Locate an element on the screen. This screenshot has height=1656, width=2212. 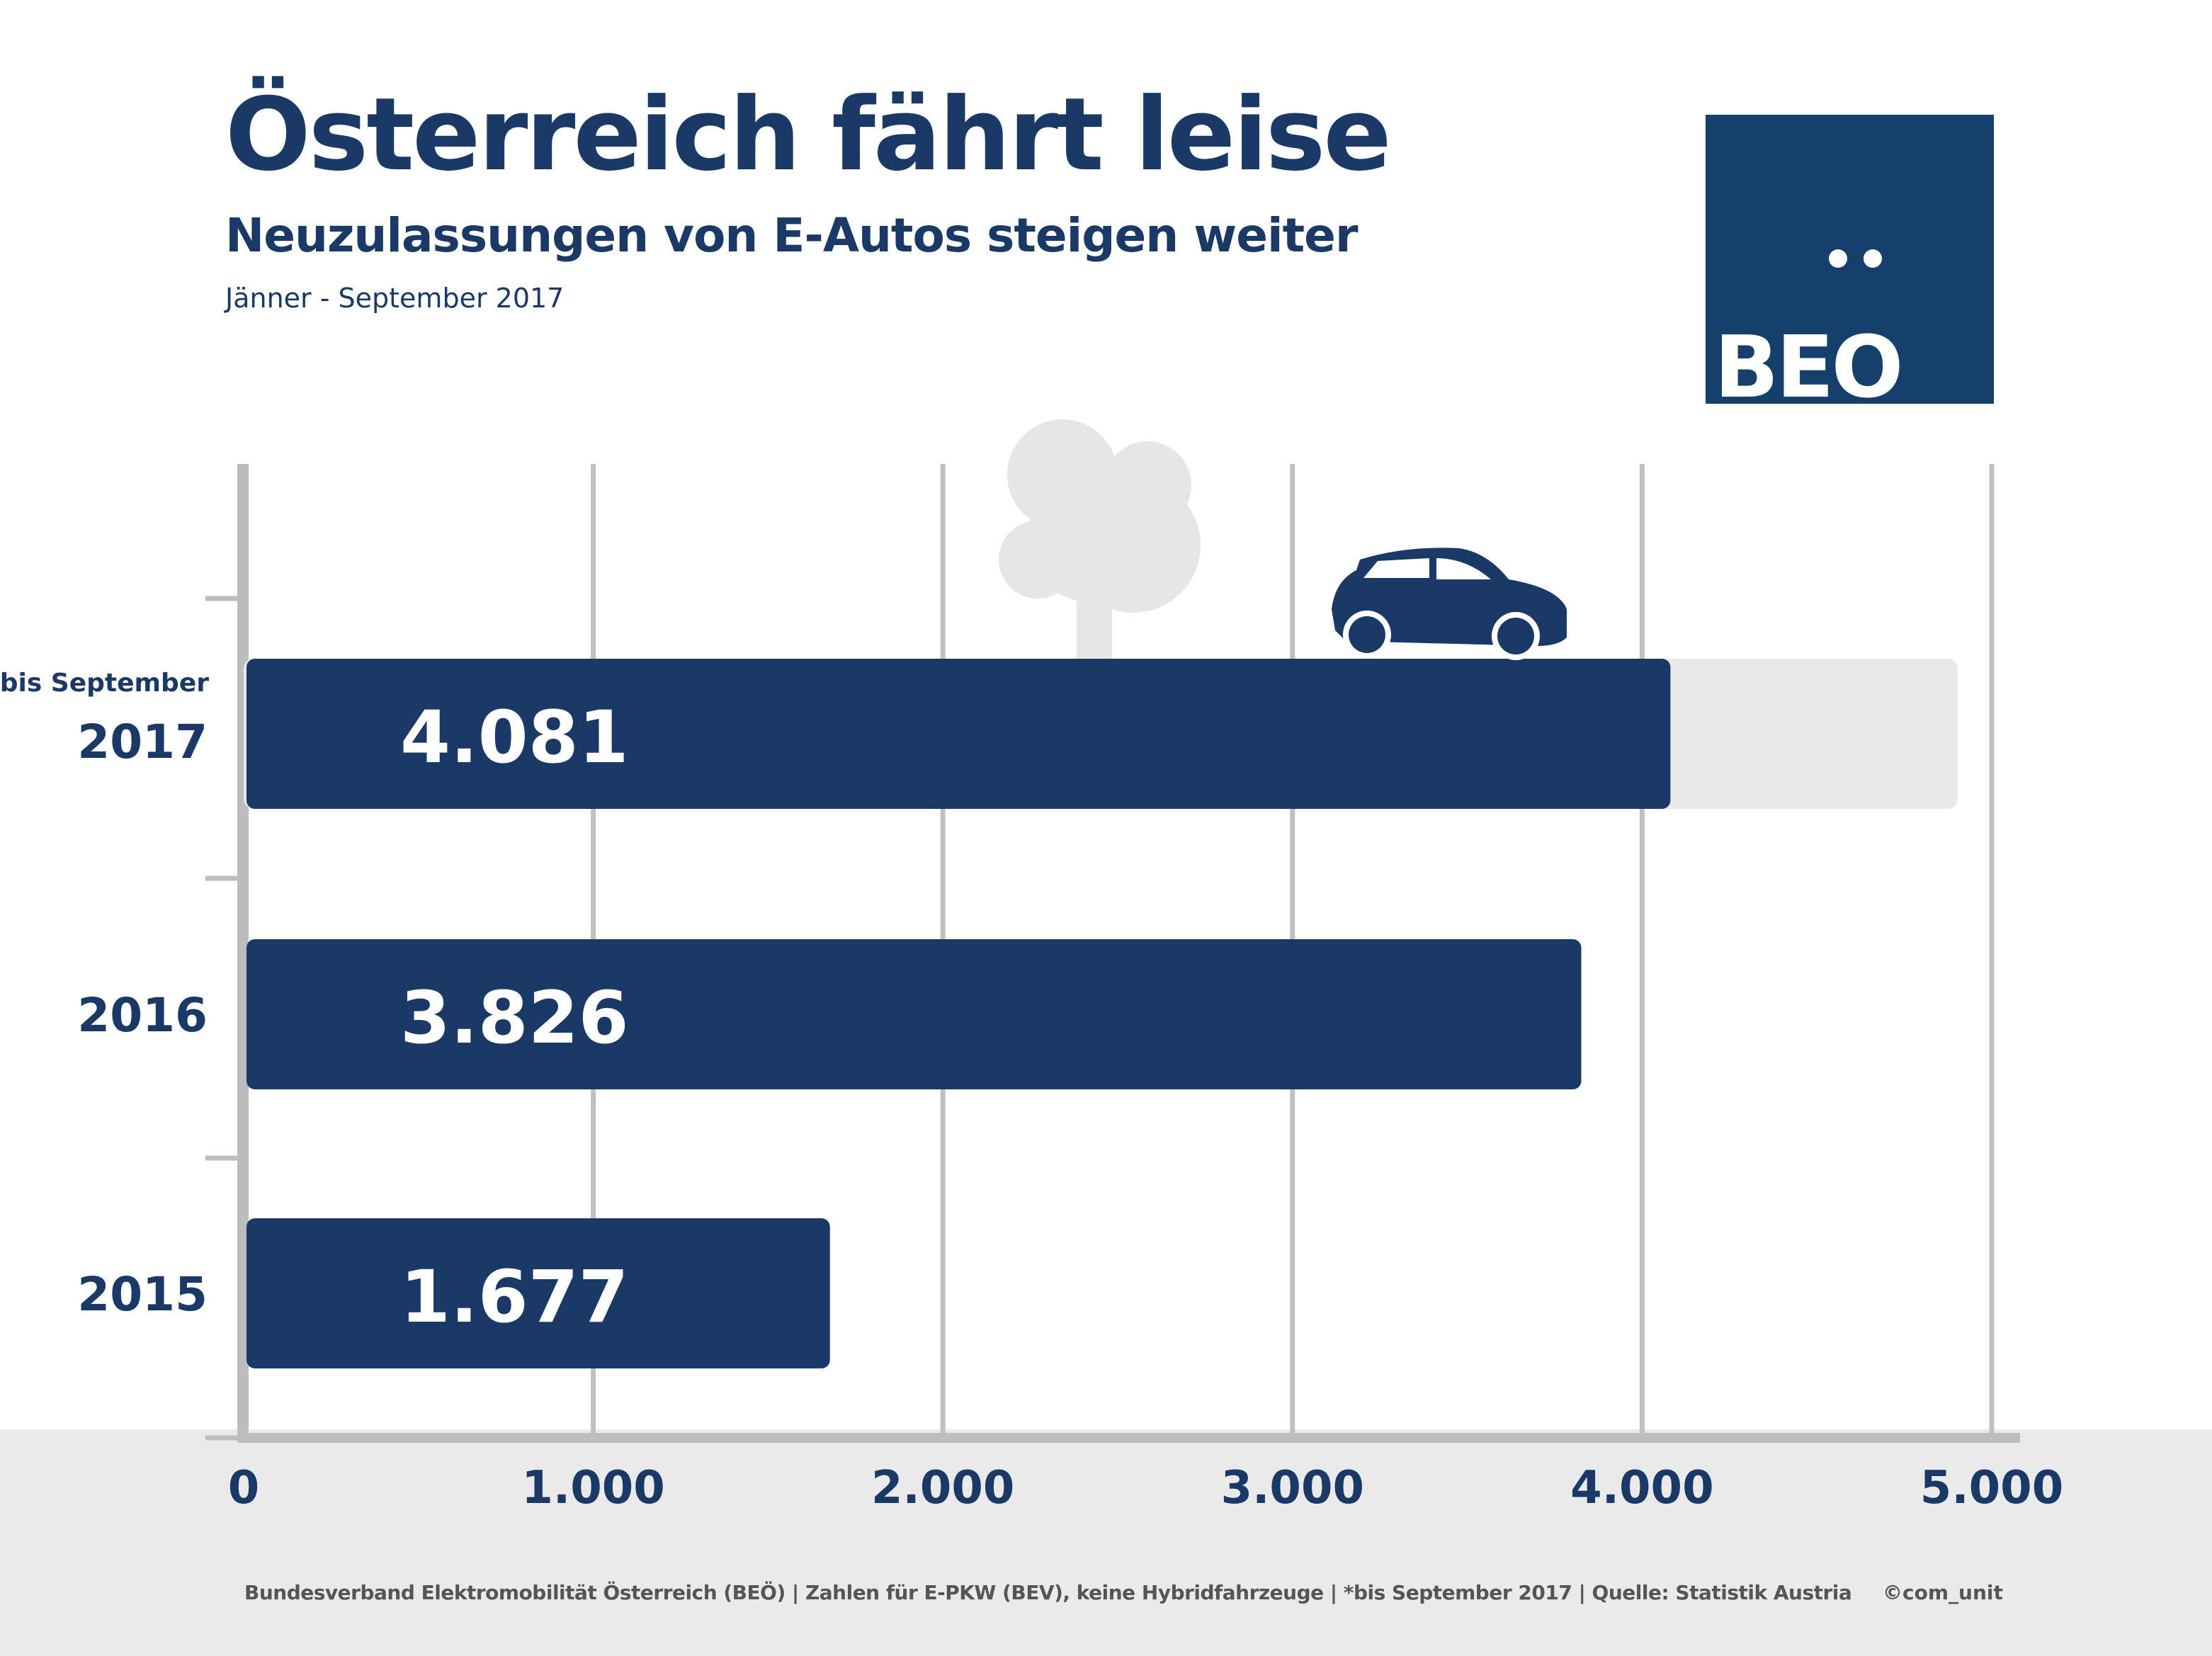
bar-value-label: 4.081 is located at coordinates (514, 738).